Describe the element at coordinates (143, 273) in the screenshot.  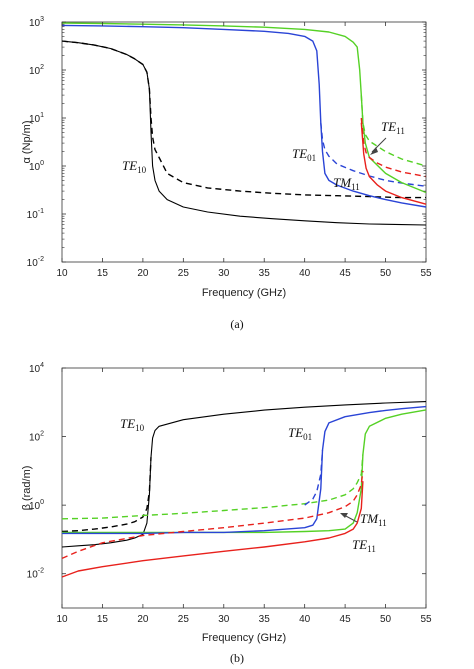
I see `x-tick-label-a-2: 20` at that location.